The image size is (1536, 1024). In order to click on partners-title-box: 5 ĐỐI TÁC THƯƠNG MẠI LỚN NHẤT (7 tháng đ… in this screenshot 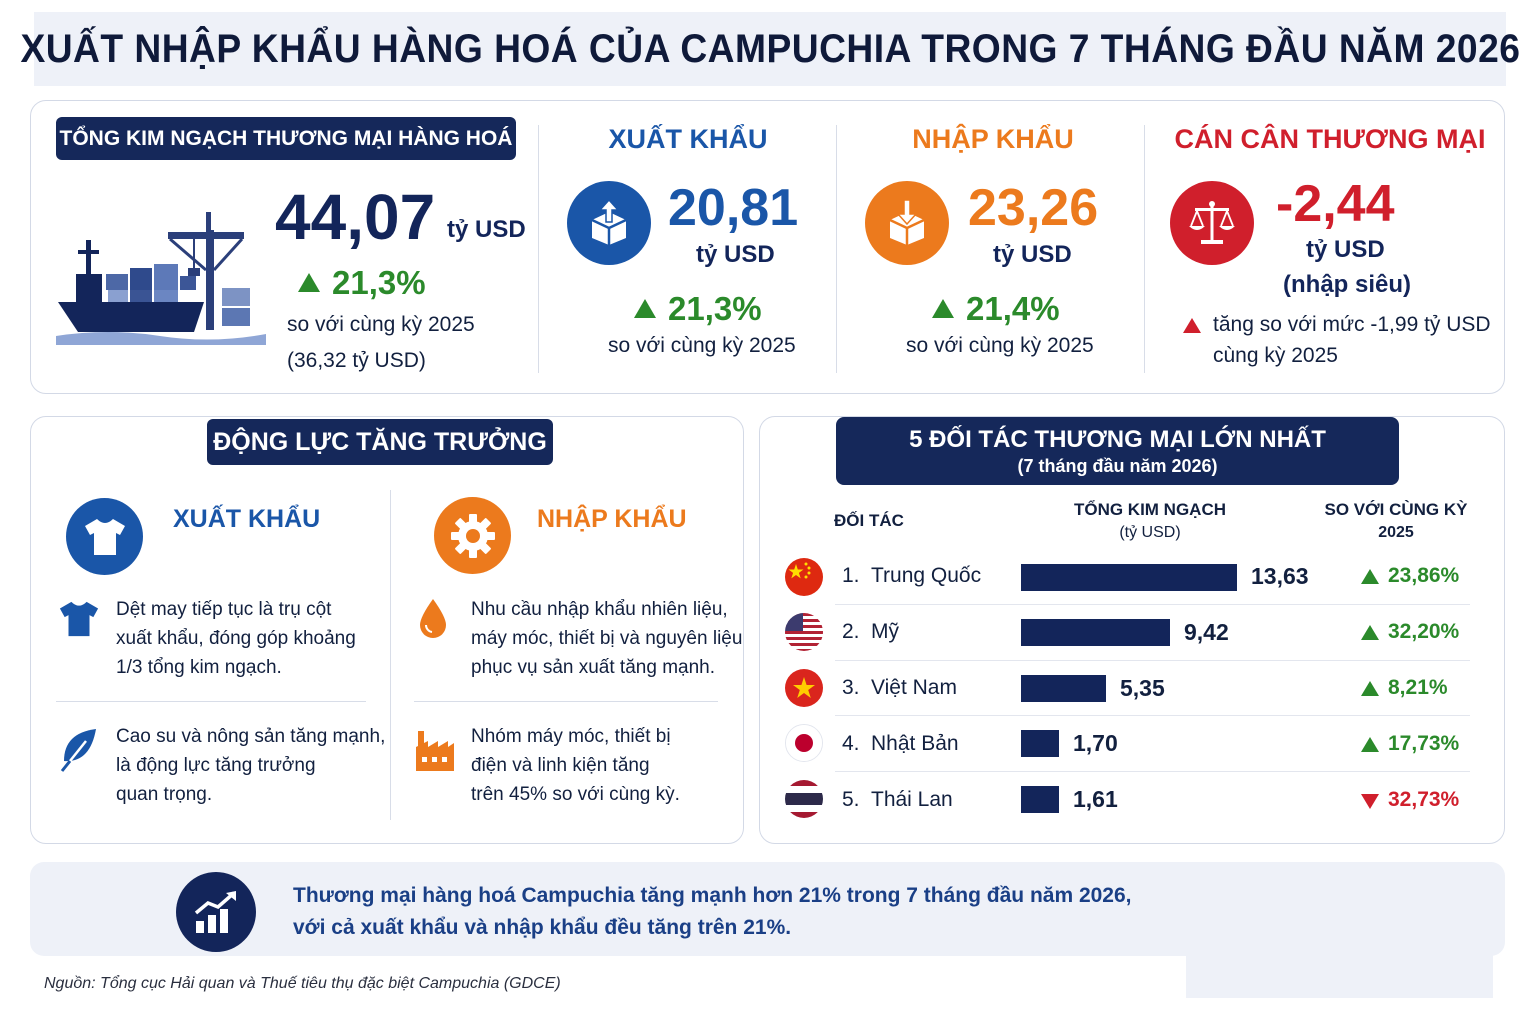, I will do `click(1117, 451)`.